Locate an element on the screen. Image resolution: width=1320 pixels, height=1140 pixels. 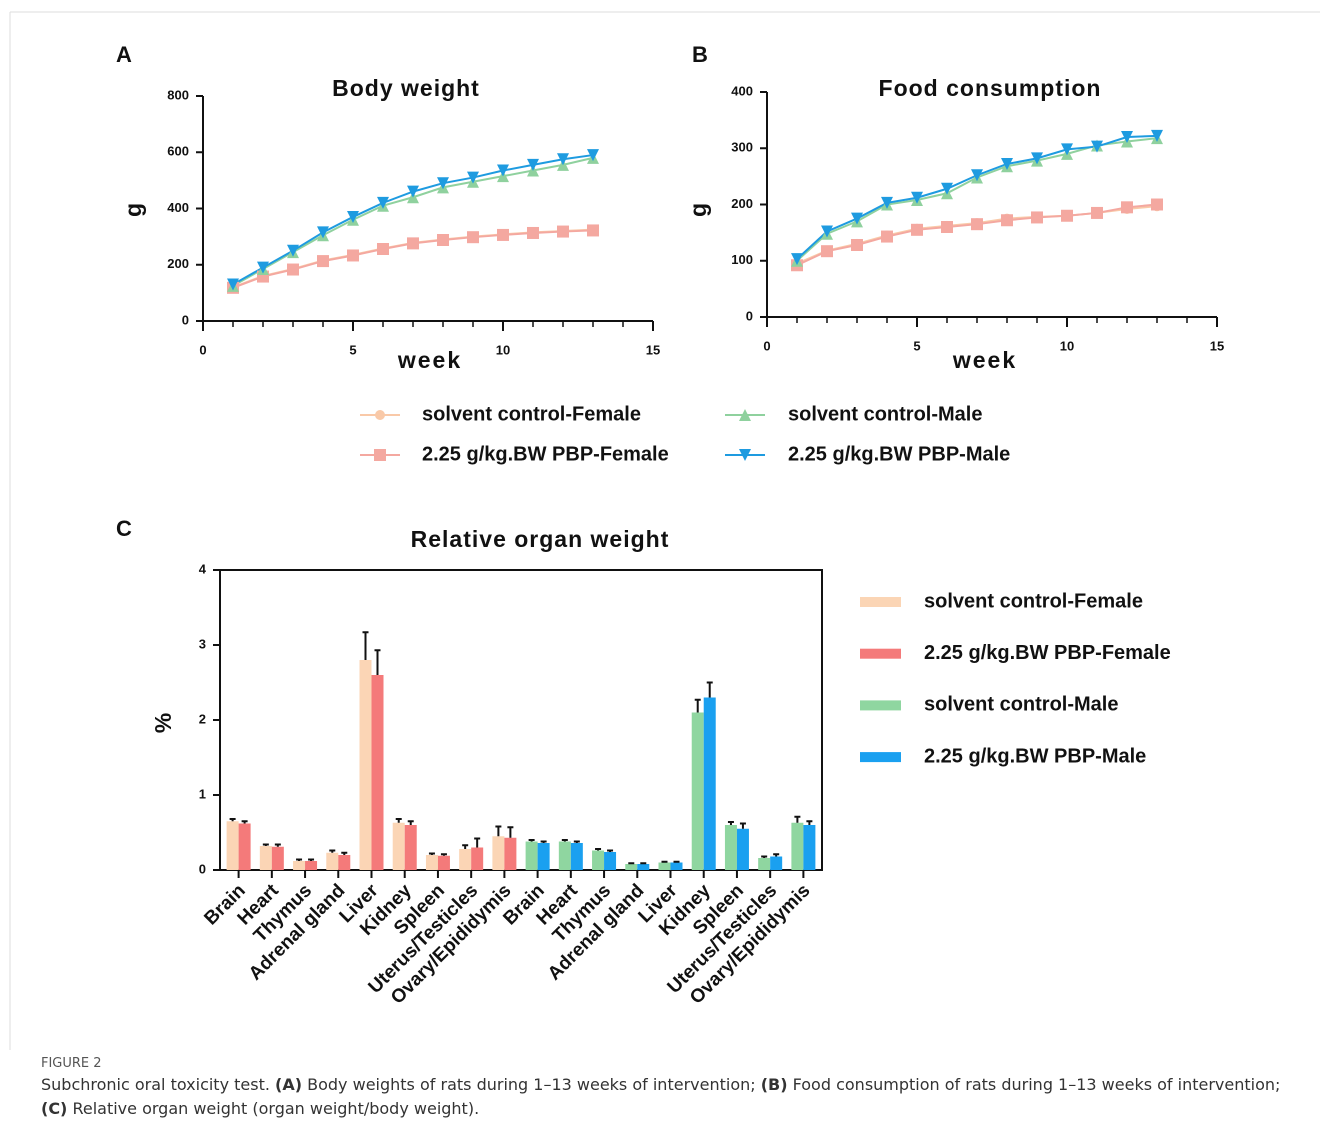
panel-label: A is located at coordinates (124, 54).